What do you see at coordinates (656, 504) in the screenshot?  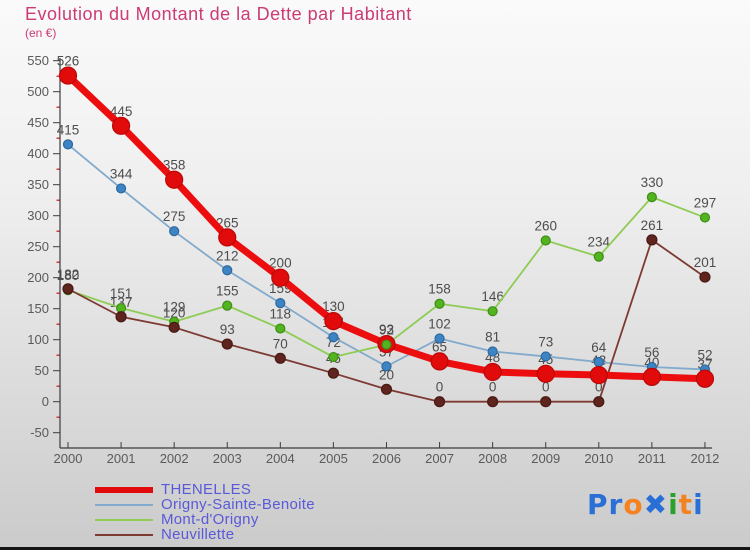 I see `logo-letter: ✖` at bounding box center [656, 504].